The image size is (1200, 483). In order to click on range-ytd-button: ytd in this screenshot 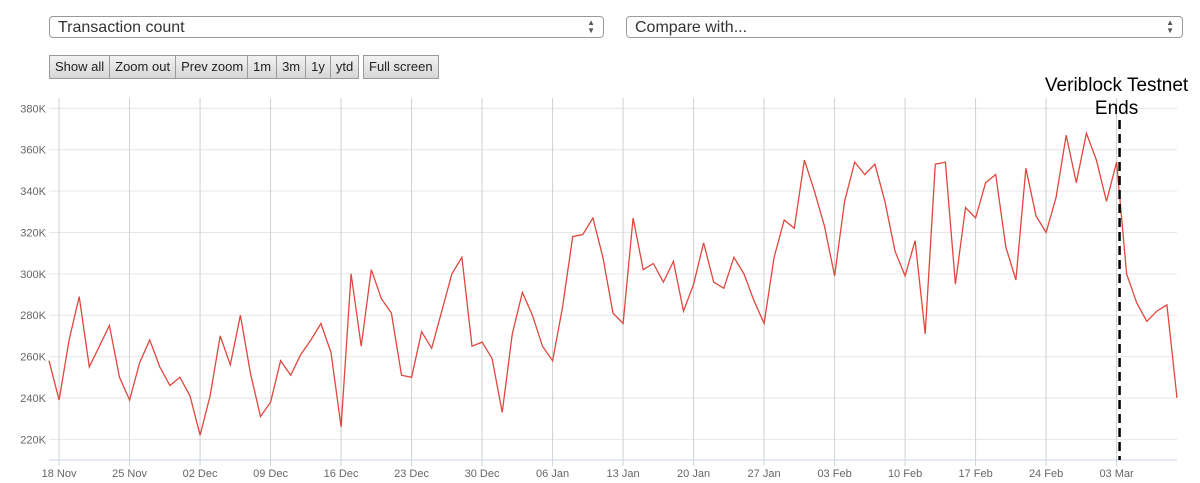, I will do `click(344, 67)`.